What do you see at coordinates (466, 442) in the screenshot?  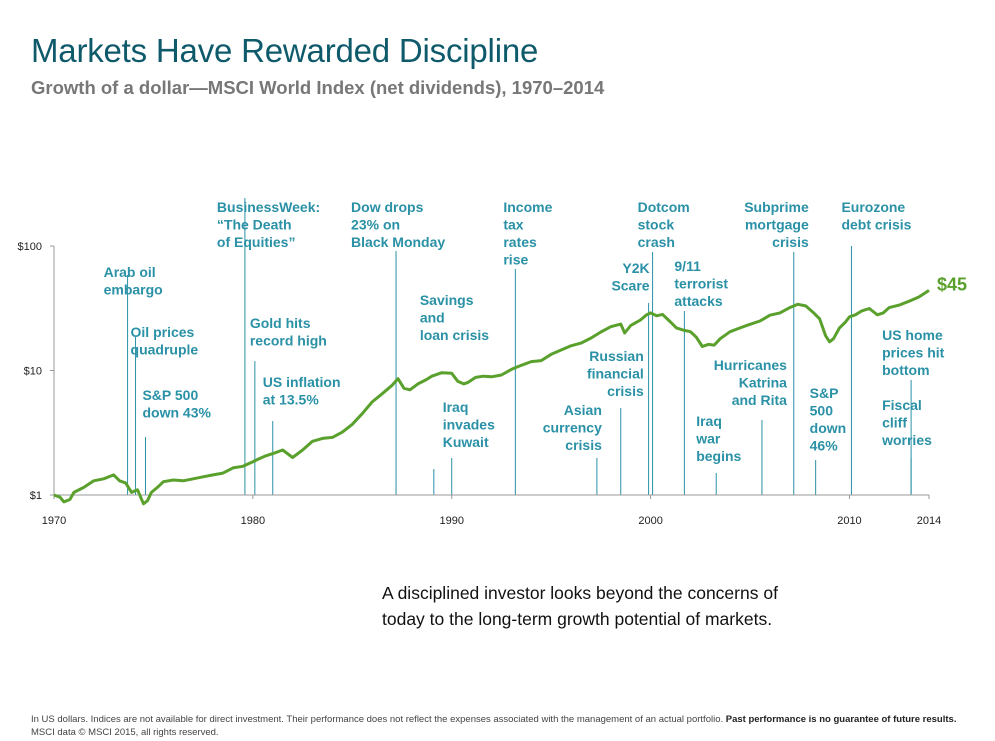 I see `event-label-line: Kuwait` at bounding box center [466, 442].